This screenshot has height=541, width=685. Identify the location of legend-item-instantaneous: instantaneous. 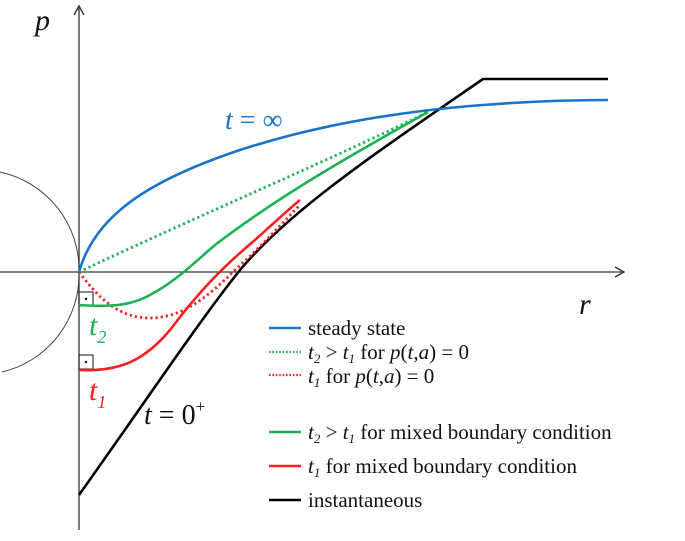
(365, 500).